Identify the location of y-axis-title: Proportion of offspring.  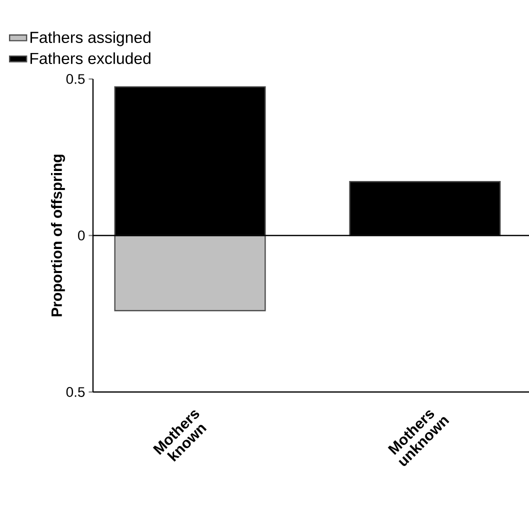
(58, 235).